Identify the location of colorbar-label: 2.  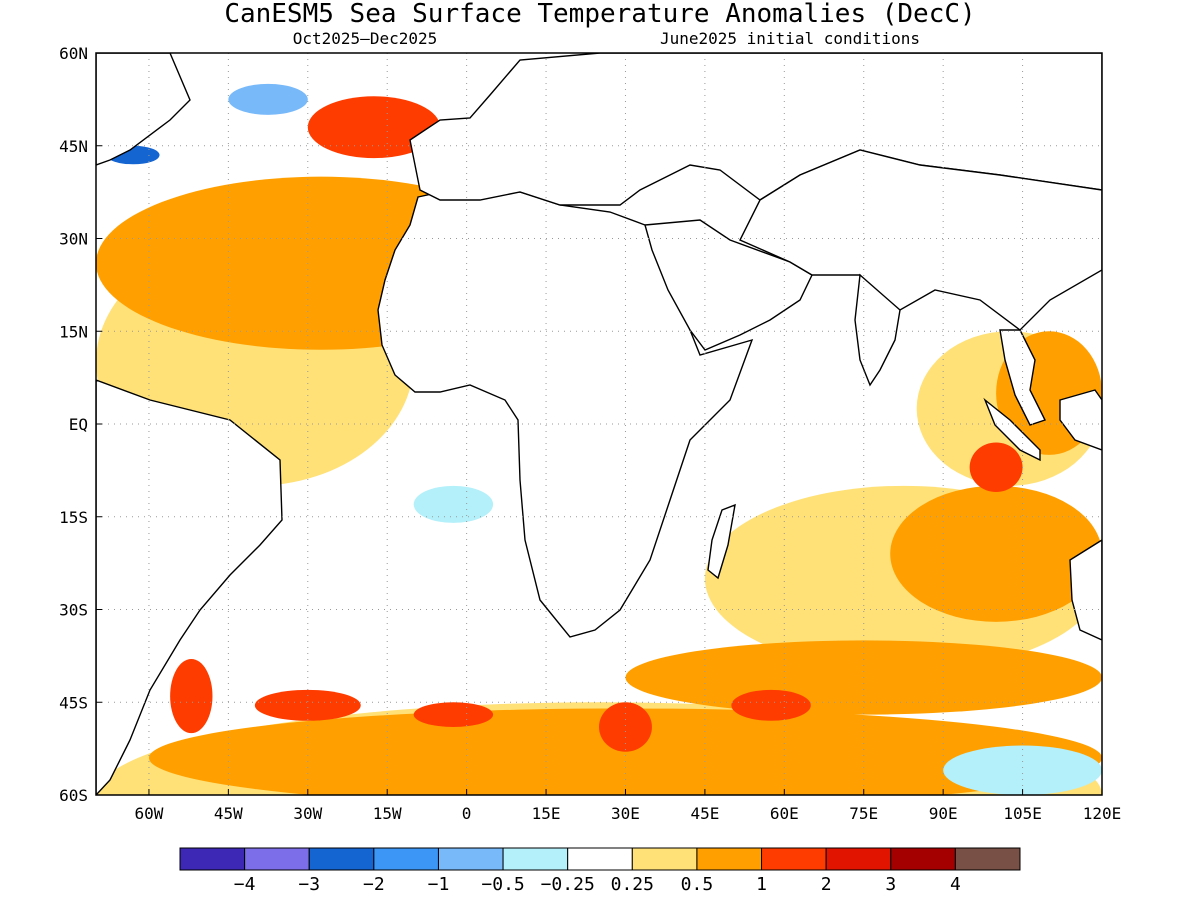
(826, 884).